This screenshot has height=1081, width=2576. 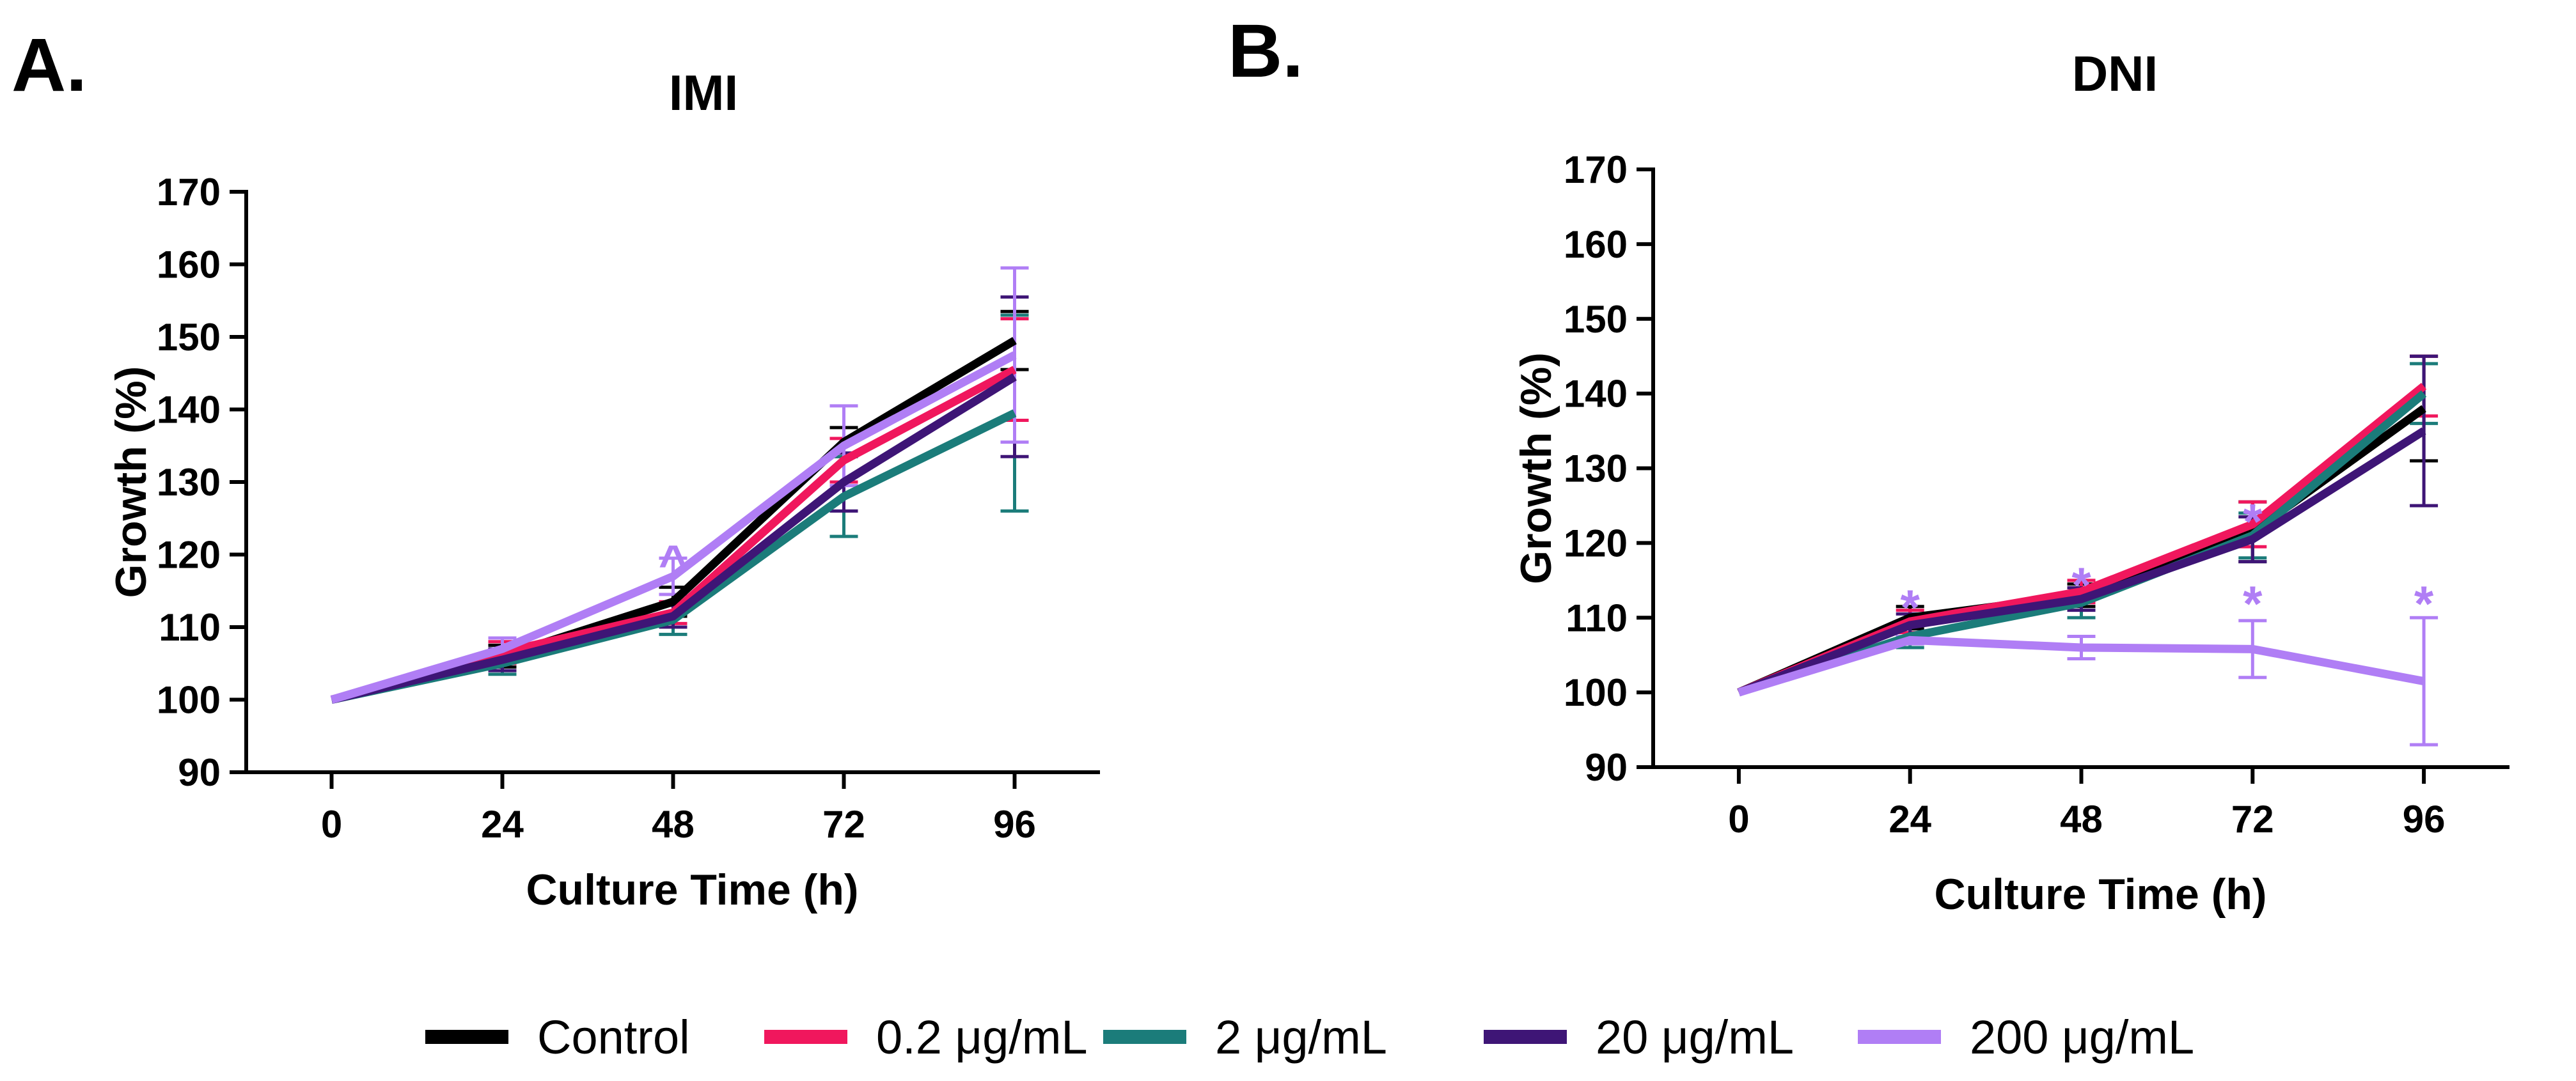 I want to click on series-line-control, so click(x=673, y=520).